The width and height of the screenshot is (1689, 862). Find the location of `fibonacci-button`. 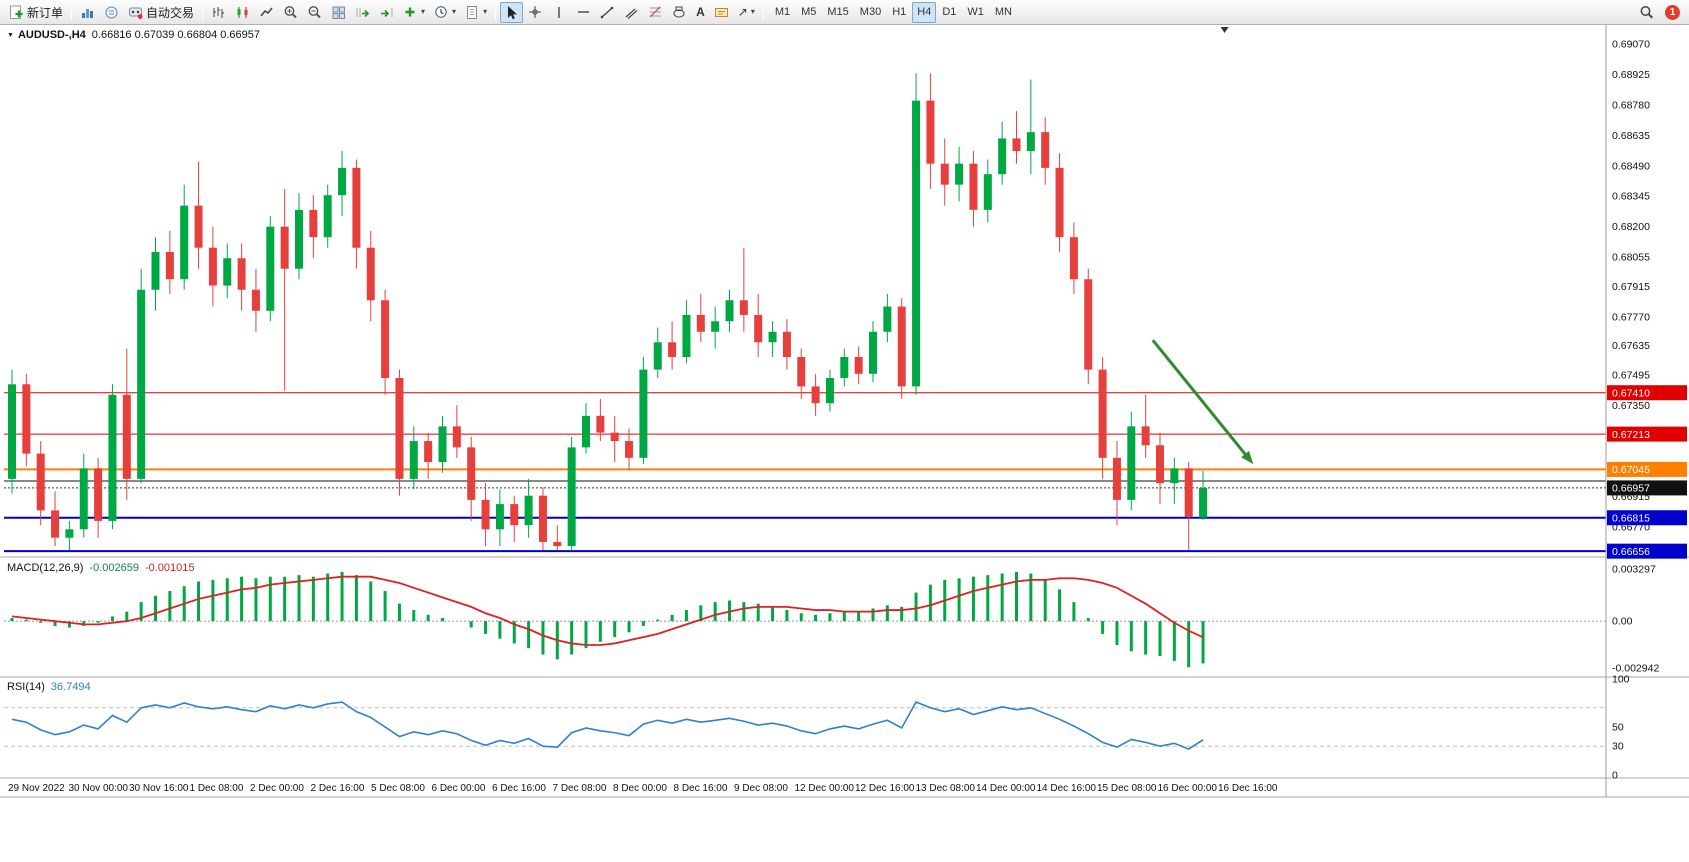

fibonacci-button is located at coordinates (655, 12).